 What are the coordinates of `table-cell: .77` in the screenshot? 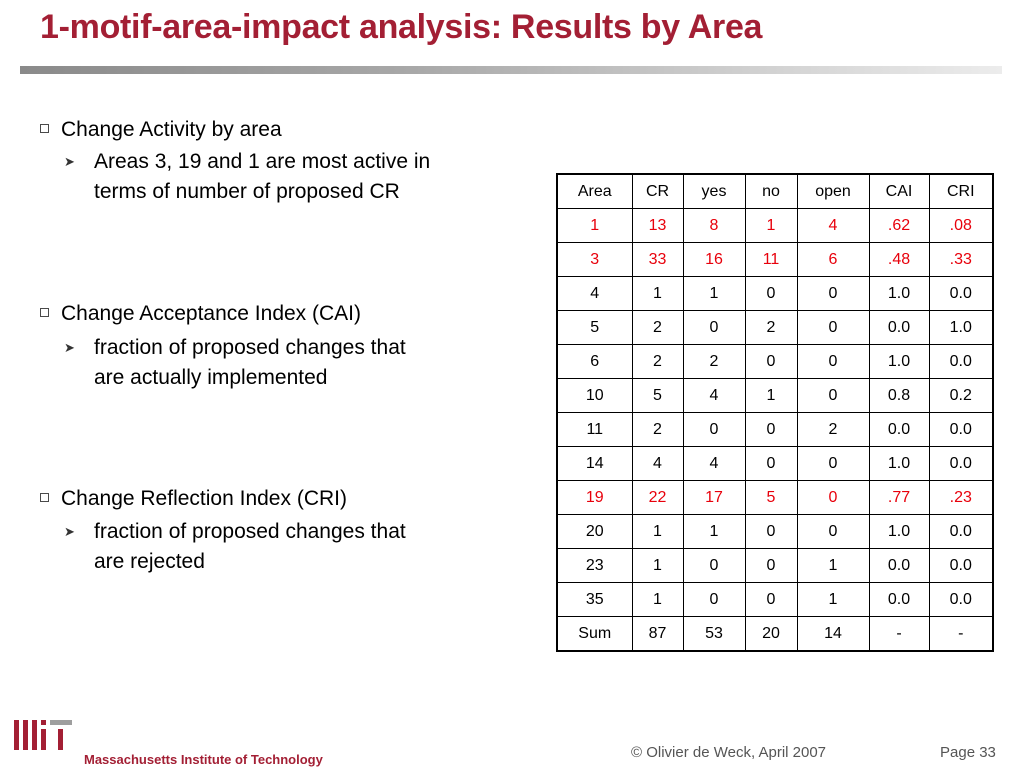 It's located at (899, 497).